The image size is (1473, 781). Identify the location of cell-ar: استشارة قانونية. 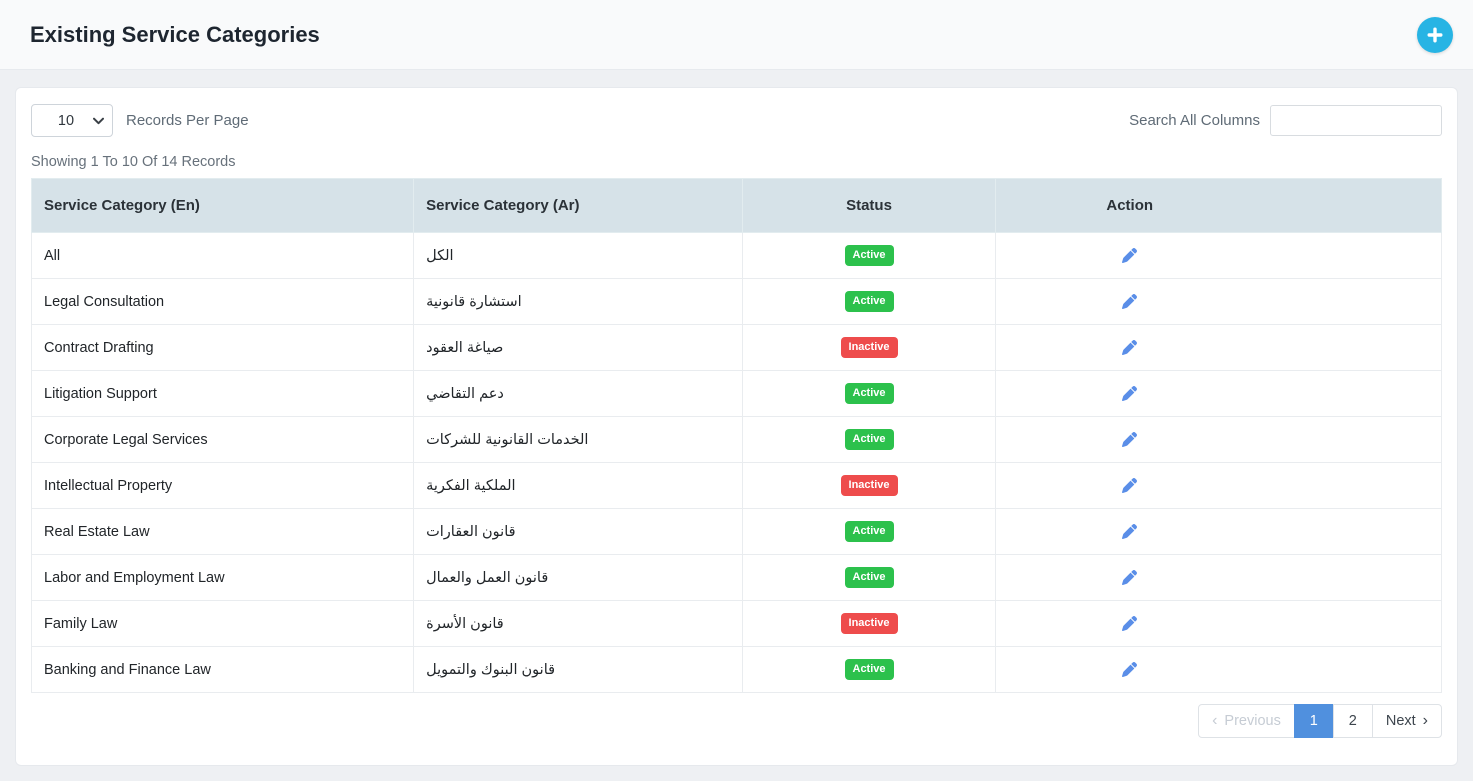
(578, 301).